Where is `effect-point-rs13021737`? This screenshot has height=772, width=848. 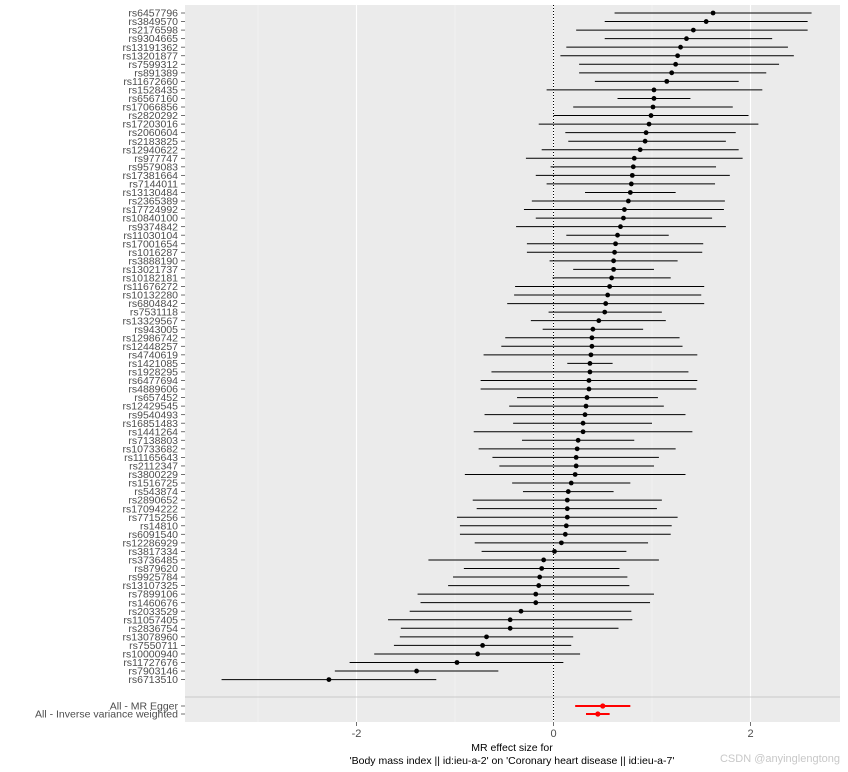
effect-point-rs13021737 is located at coordinates (613, 269).